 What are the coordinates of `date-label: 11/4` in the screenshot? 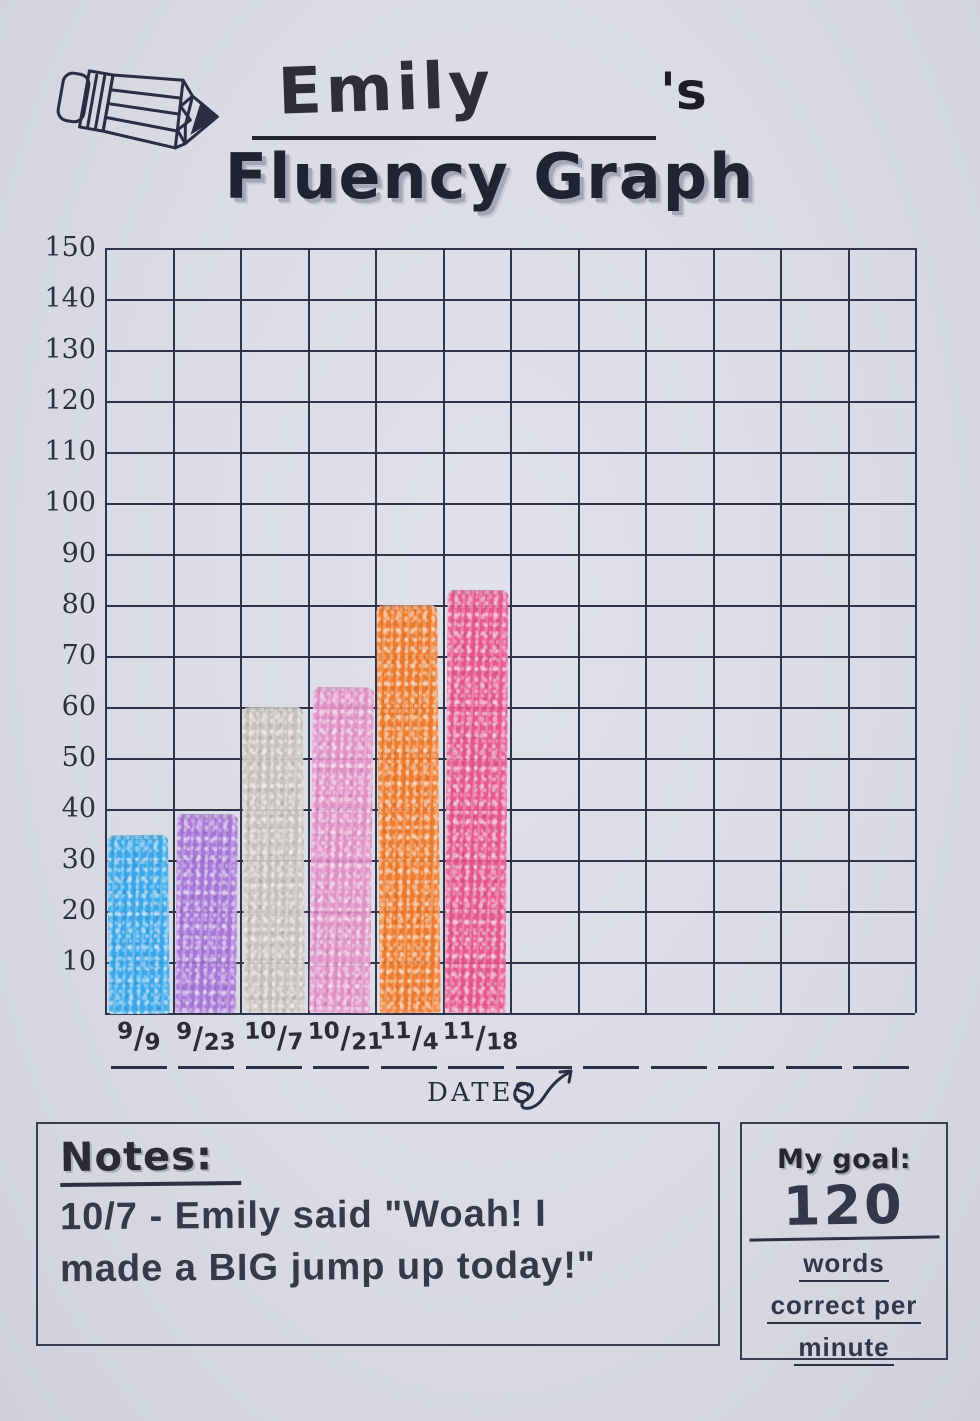 It's located at (408, 1036).